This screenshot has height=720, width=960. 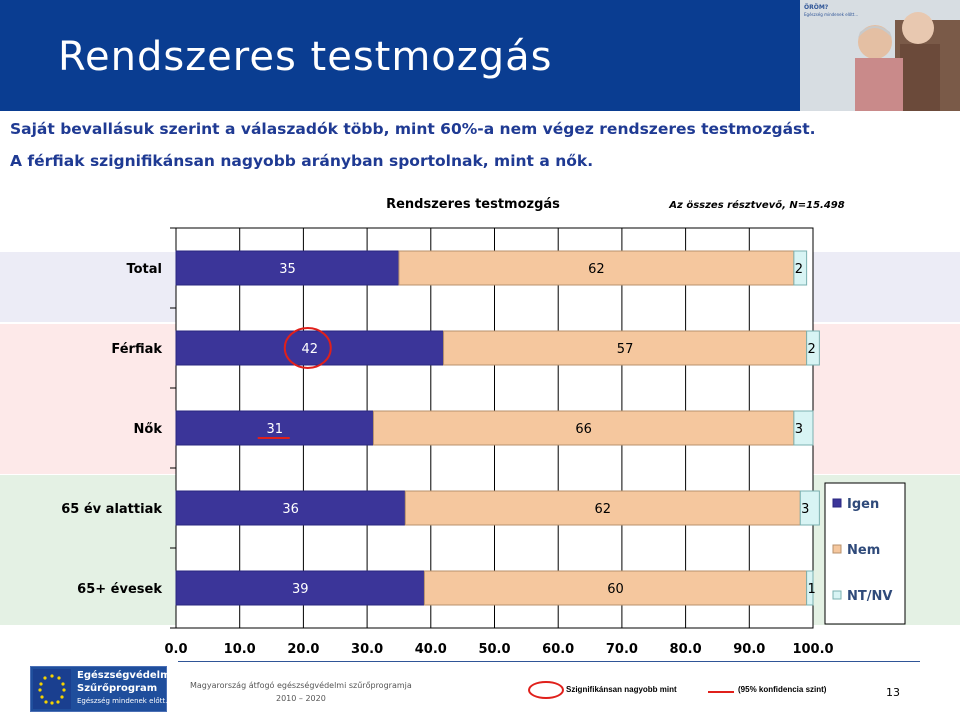 I want to click on footer-divider, so click(x=549, y=661).